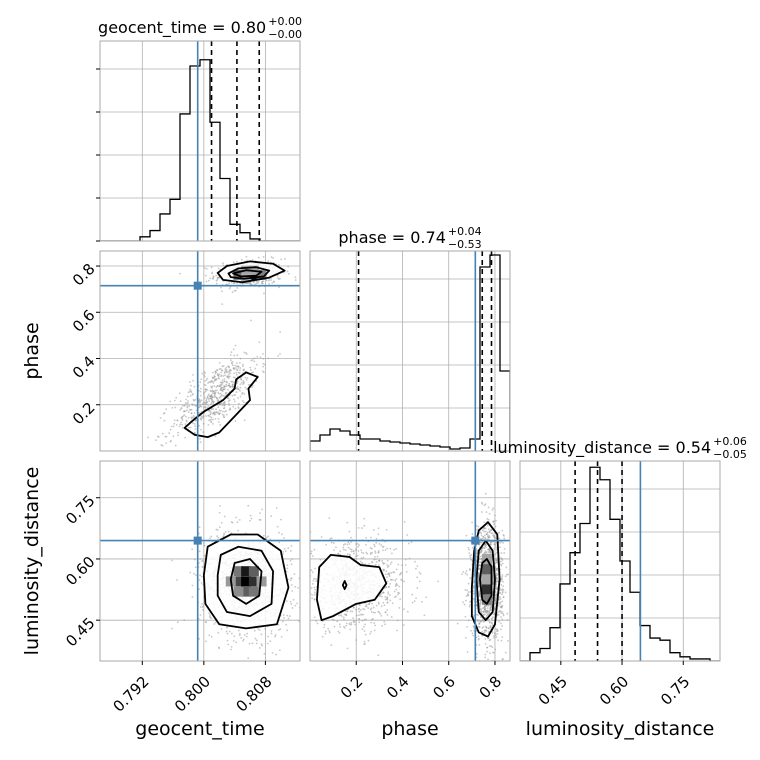 The height and width of the screenshot is (760, 760). Describe the element at coordinates (602, 448) in the screenshot. I see `title-luminosity_distance: luminosity_distance = 0.54` at that location.